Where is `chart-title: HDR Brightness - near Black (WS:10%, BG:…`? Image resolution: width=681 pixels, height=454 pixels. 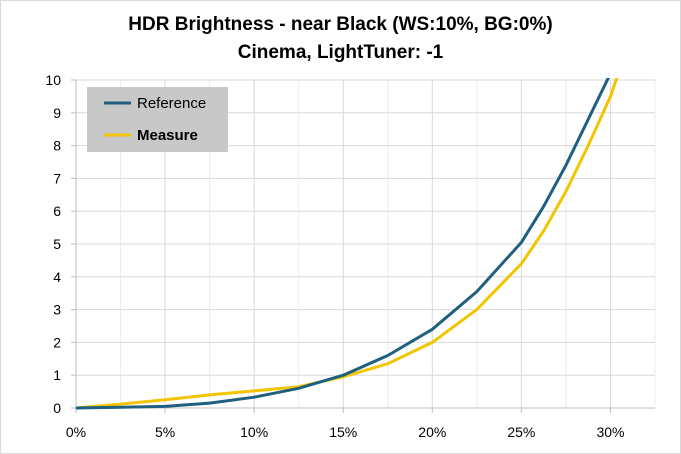 chart-title: HDR Brightness - near Black (WS:10%, BG:… is located at coordinates (340, 24).